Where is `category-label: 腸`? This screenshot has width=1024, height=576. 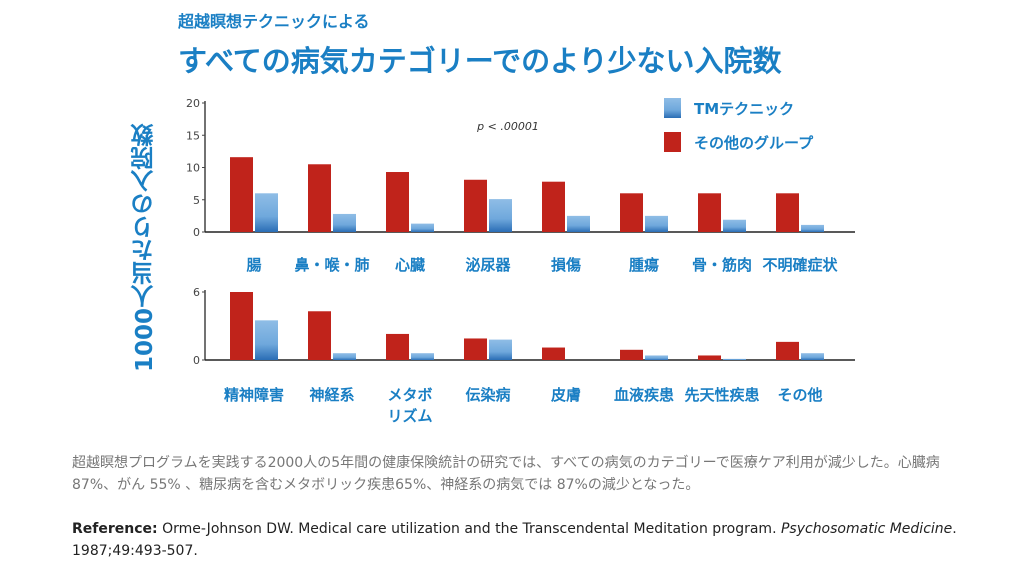
category-label: 腸 is located at coordinates (253, 265).